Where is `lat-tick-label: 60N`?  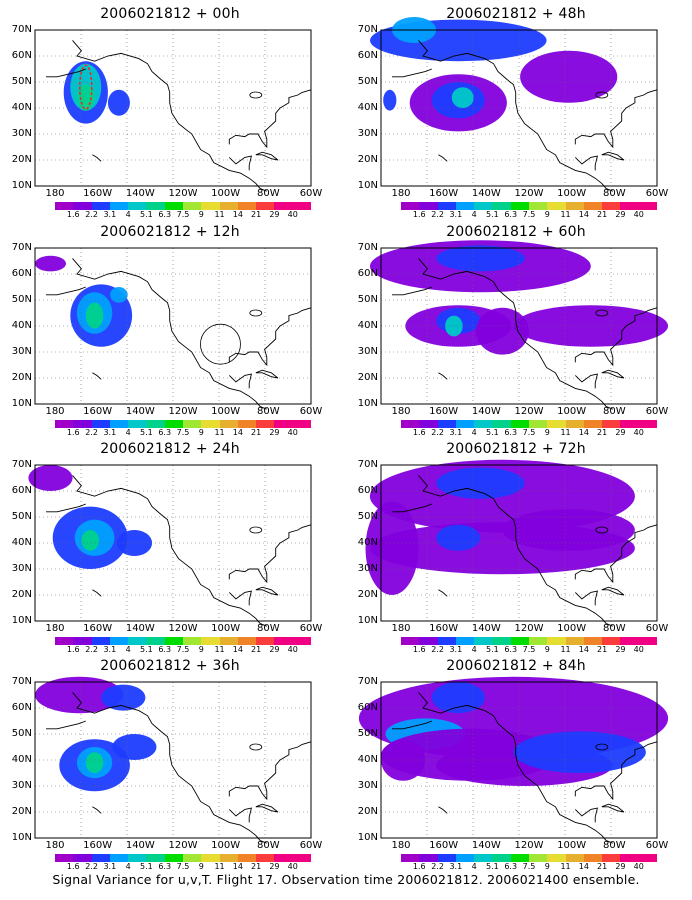 lat-tick-label: 60N is located at coordinates (21, 55).